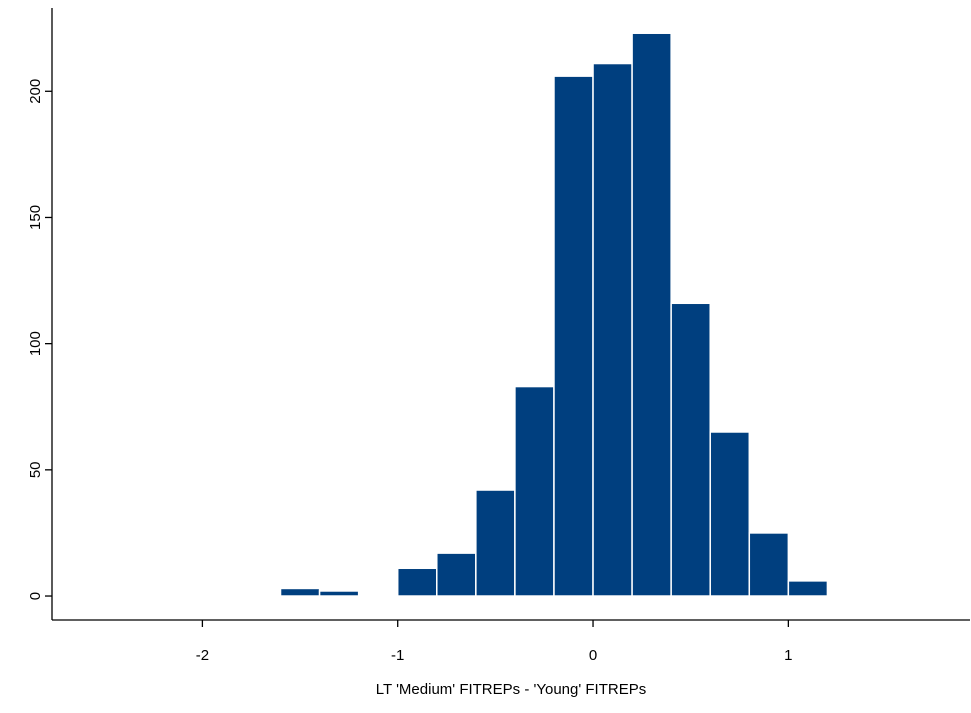  Describe the element at coordinates (511, 689) in the screenshot. I see `x-axis-label: LT 'Medium' FITREPs - 'Young' FITREPs` at that location.